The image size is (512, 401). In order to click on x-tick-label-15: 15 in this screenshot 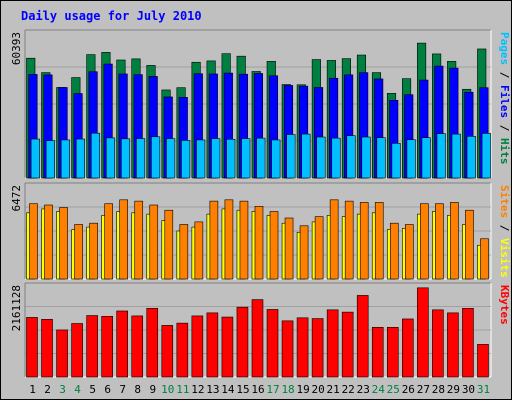, I will do `click(242, 389)`.